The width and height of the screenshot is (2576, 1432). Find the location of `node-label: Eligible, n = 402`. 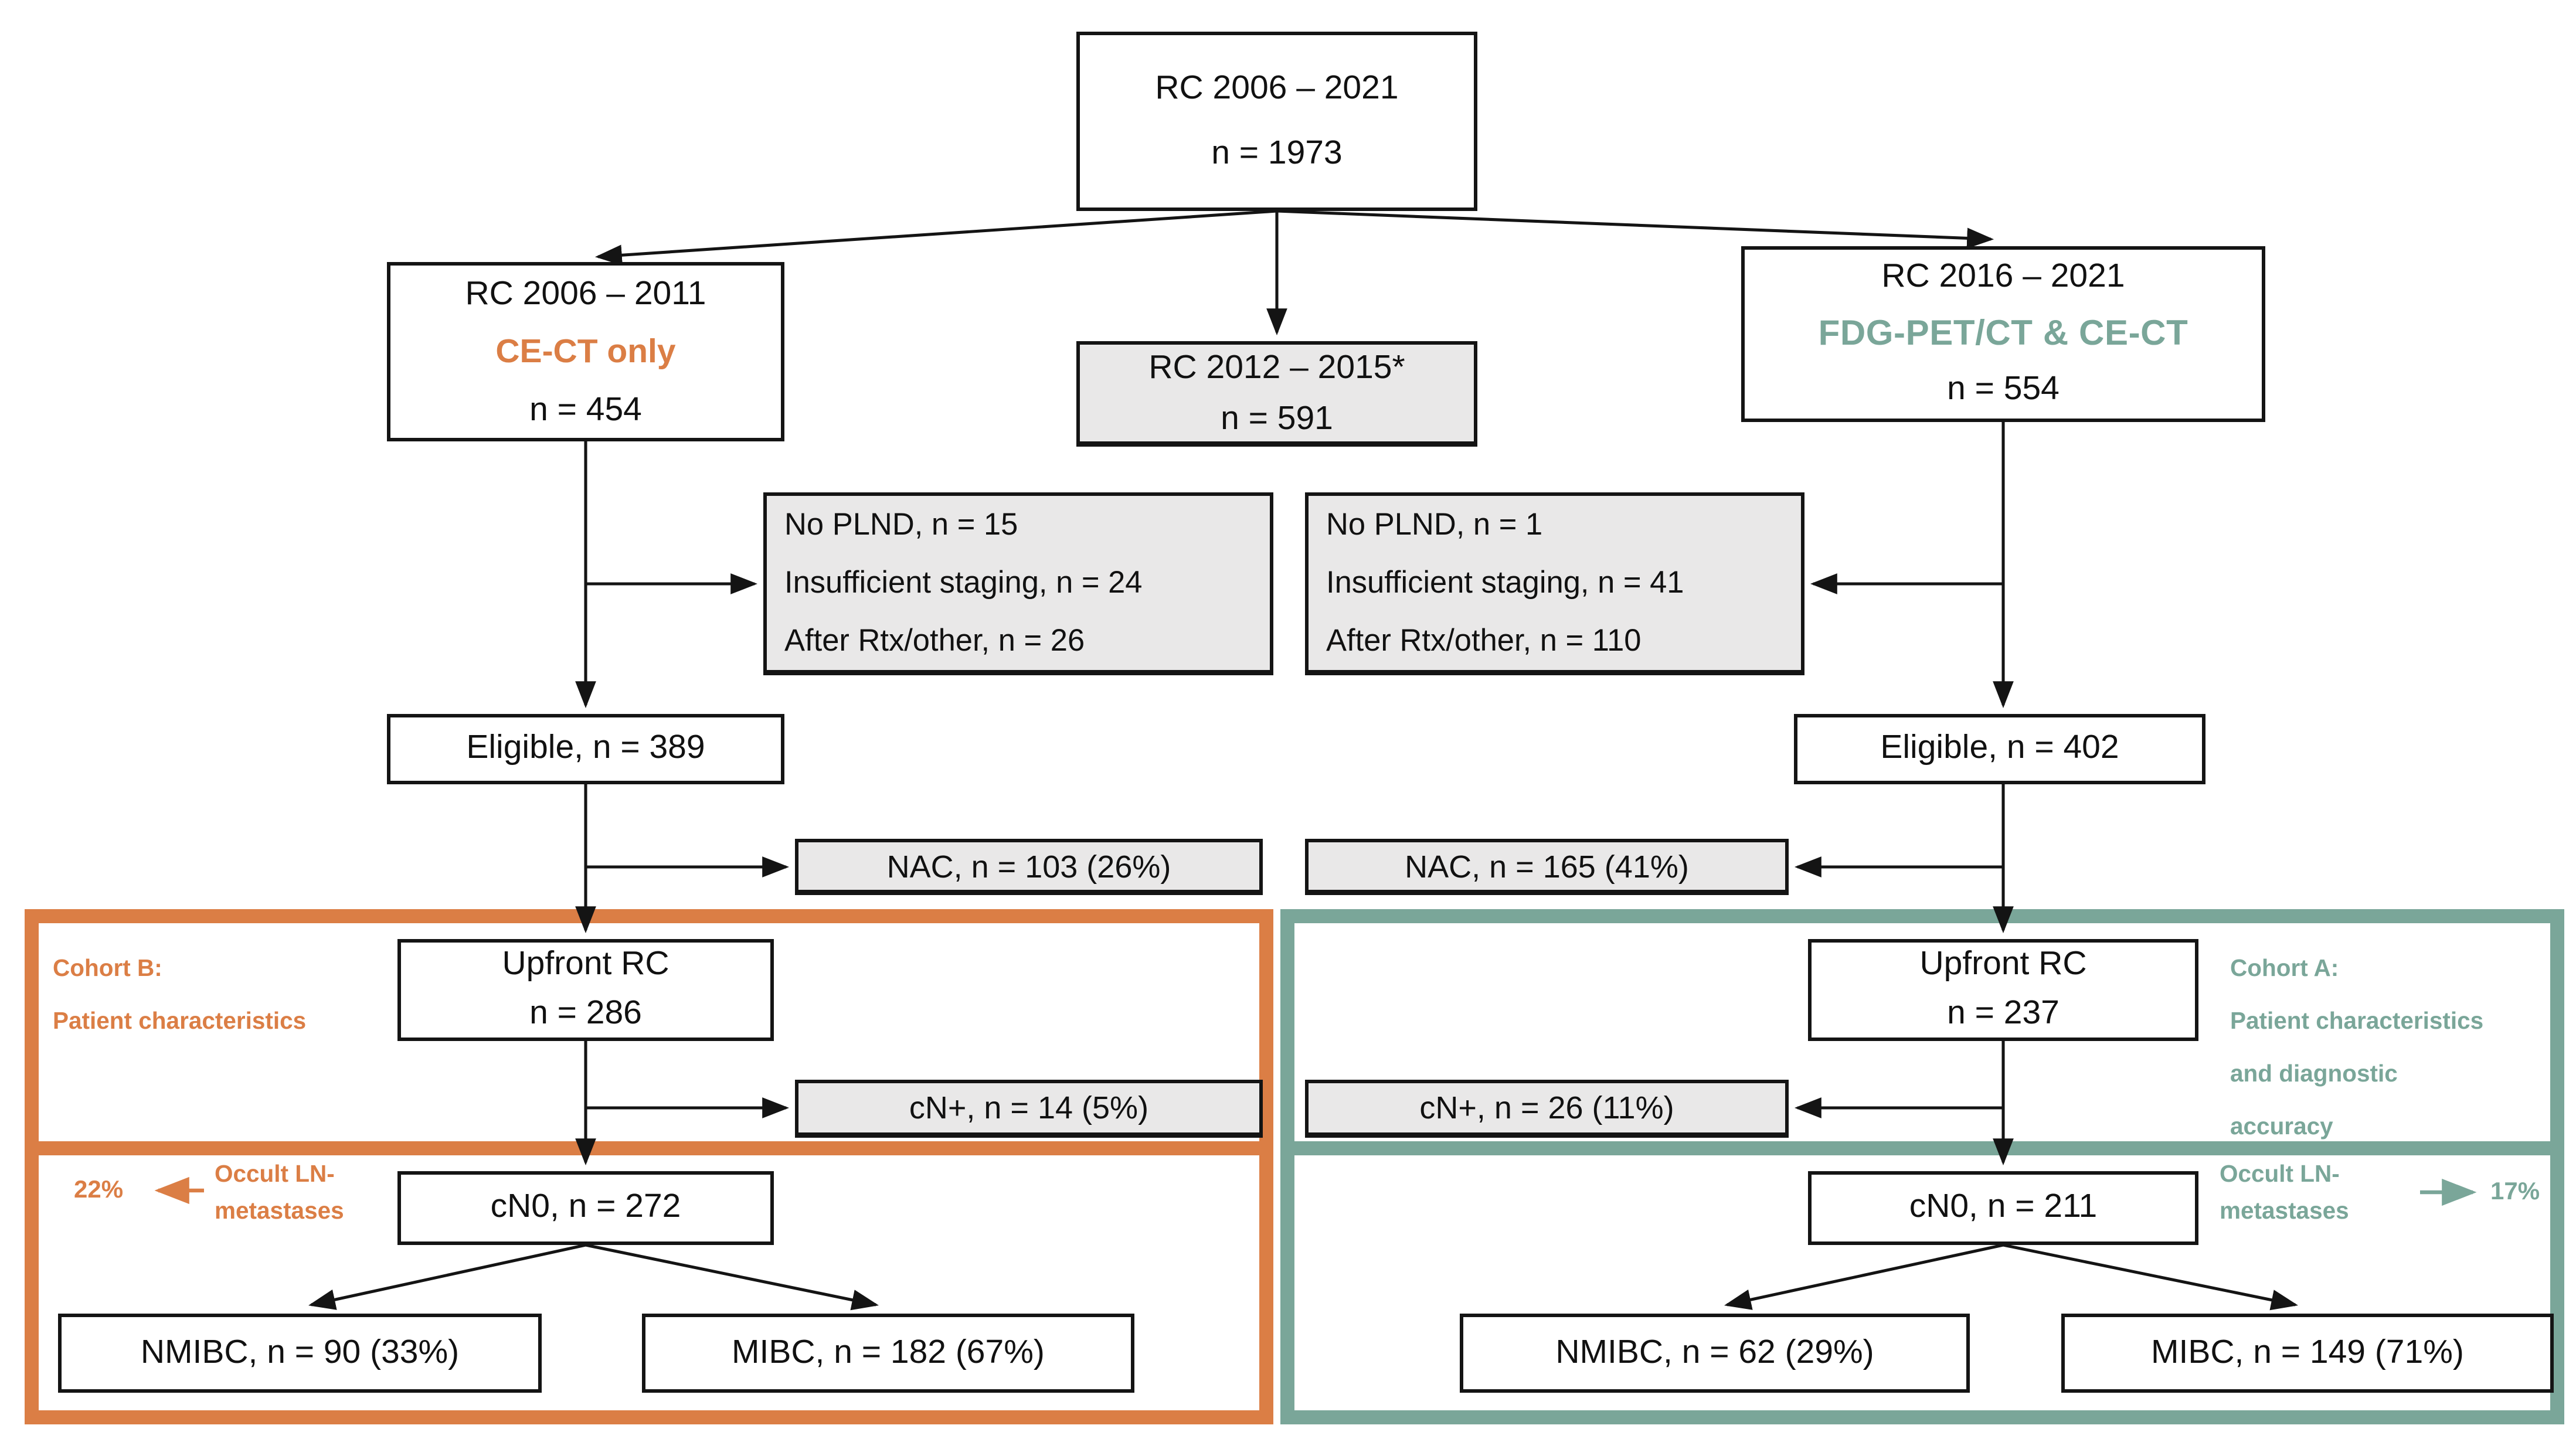

node-label: Eligible, n = 402 is located at coordinates (1999, 748).